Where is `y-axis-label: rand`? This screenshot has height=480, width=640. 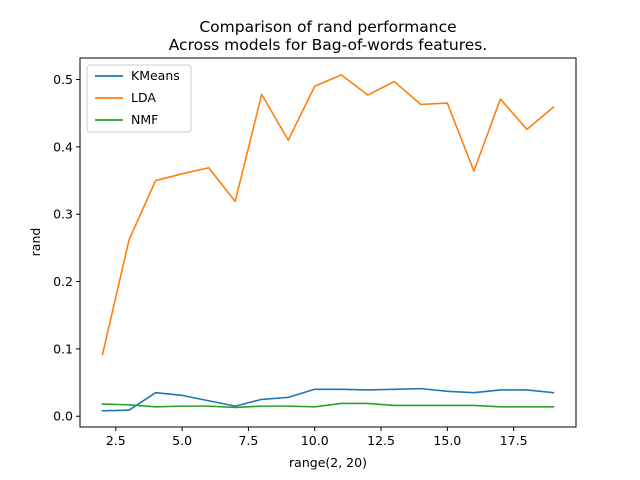 y-axis-label: rand is located at coordinates (35, 242).